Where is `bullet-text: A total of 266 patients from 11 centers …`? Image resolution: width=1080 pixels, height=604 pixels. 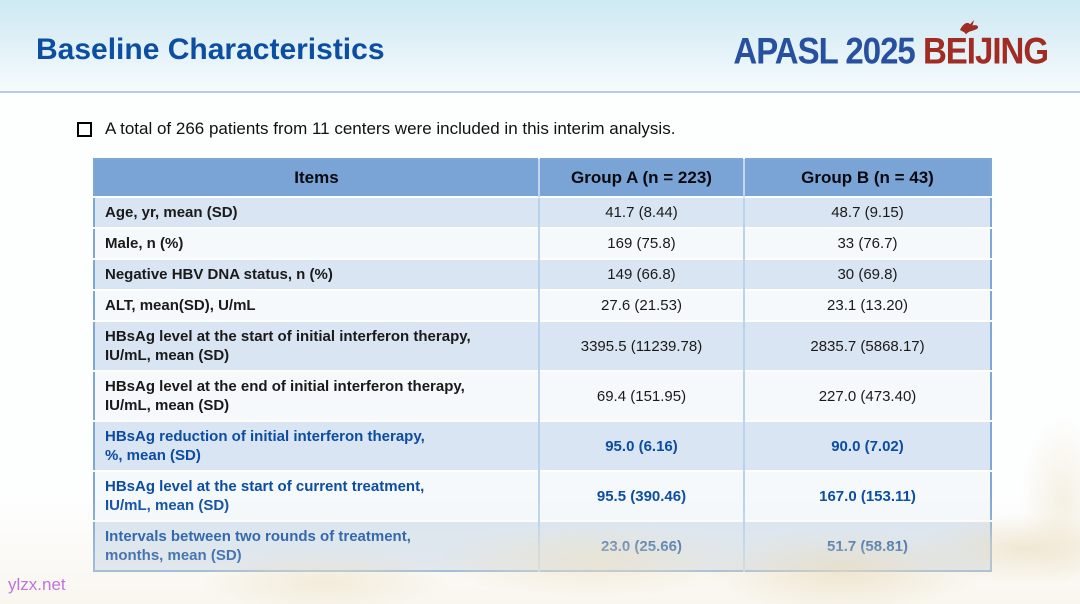 bullet-text: A total of 266 patients from 11 centers … is located at coordinates (390, 128).